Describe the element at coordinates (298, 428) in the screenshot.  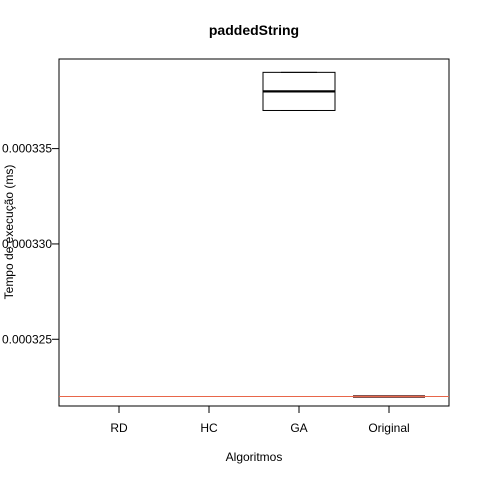
I see `x-tick-label: GA` at that location.